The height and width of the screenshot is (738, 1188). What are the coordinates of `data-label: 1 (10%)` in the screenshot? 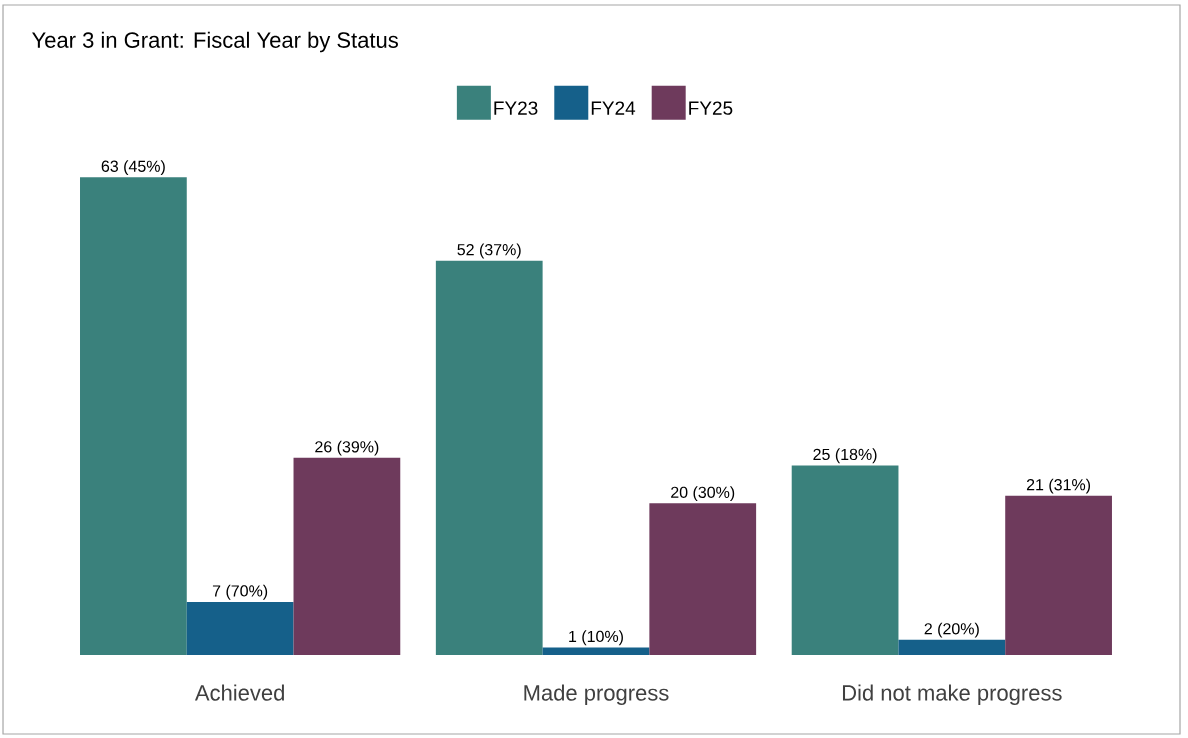 It's located at (596, 638).